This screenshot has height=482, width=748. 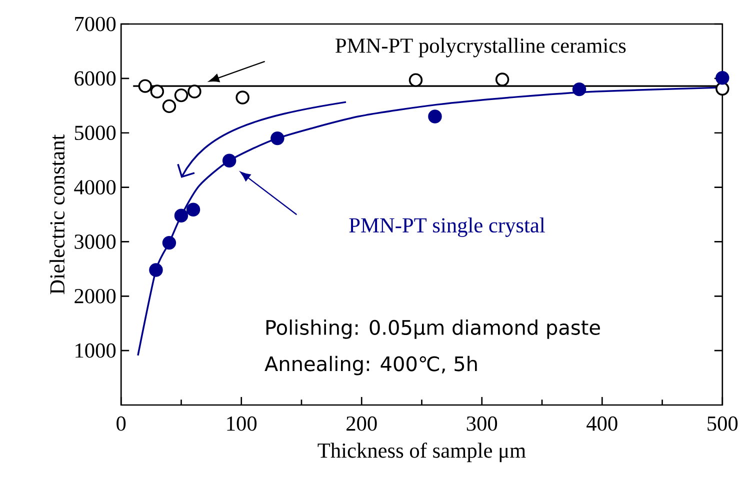 I want to click on series-label: PMN-PT polycrystalline ceramics, so click(x=481, y=48).